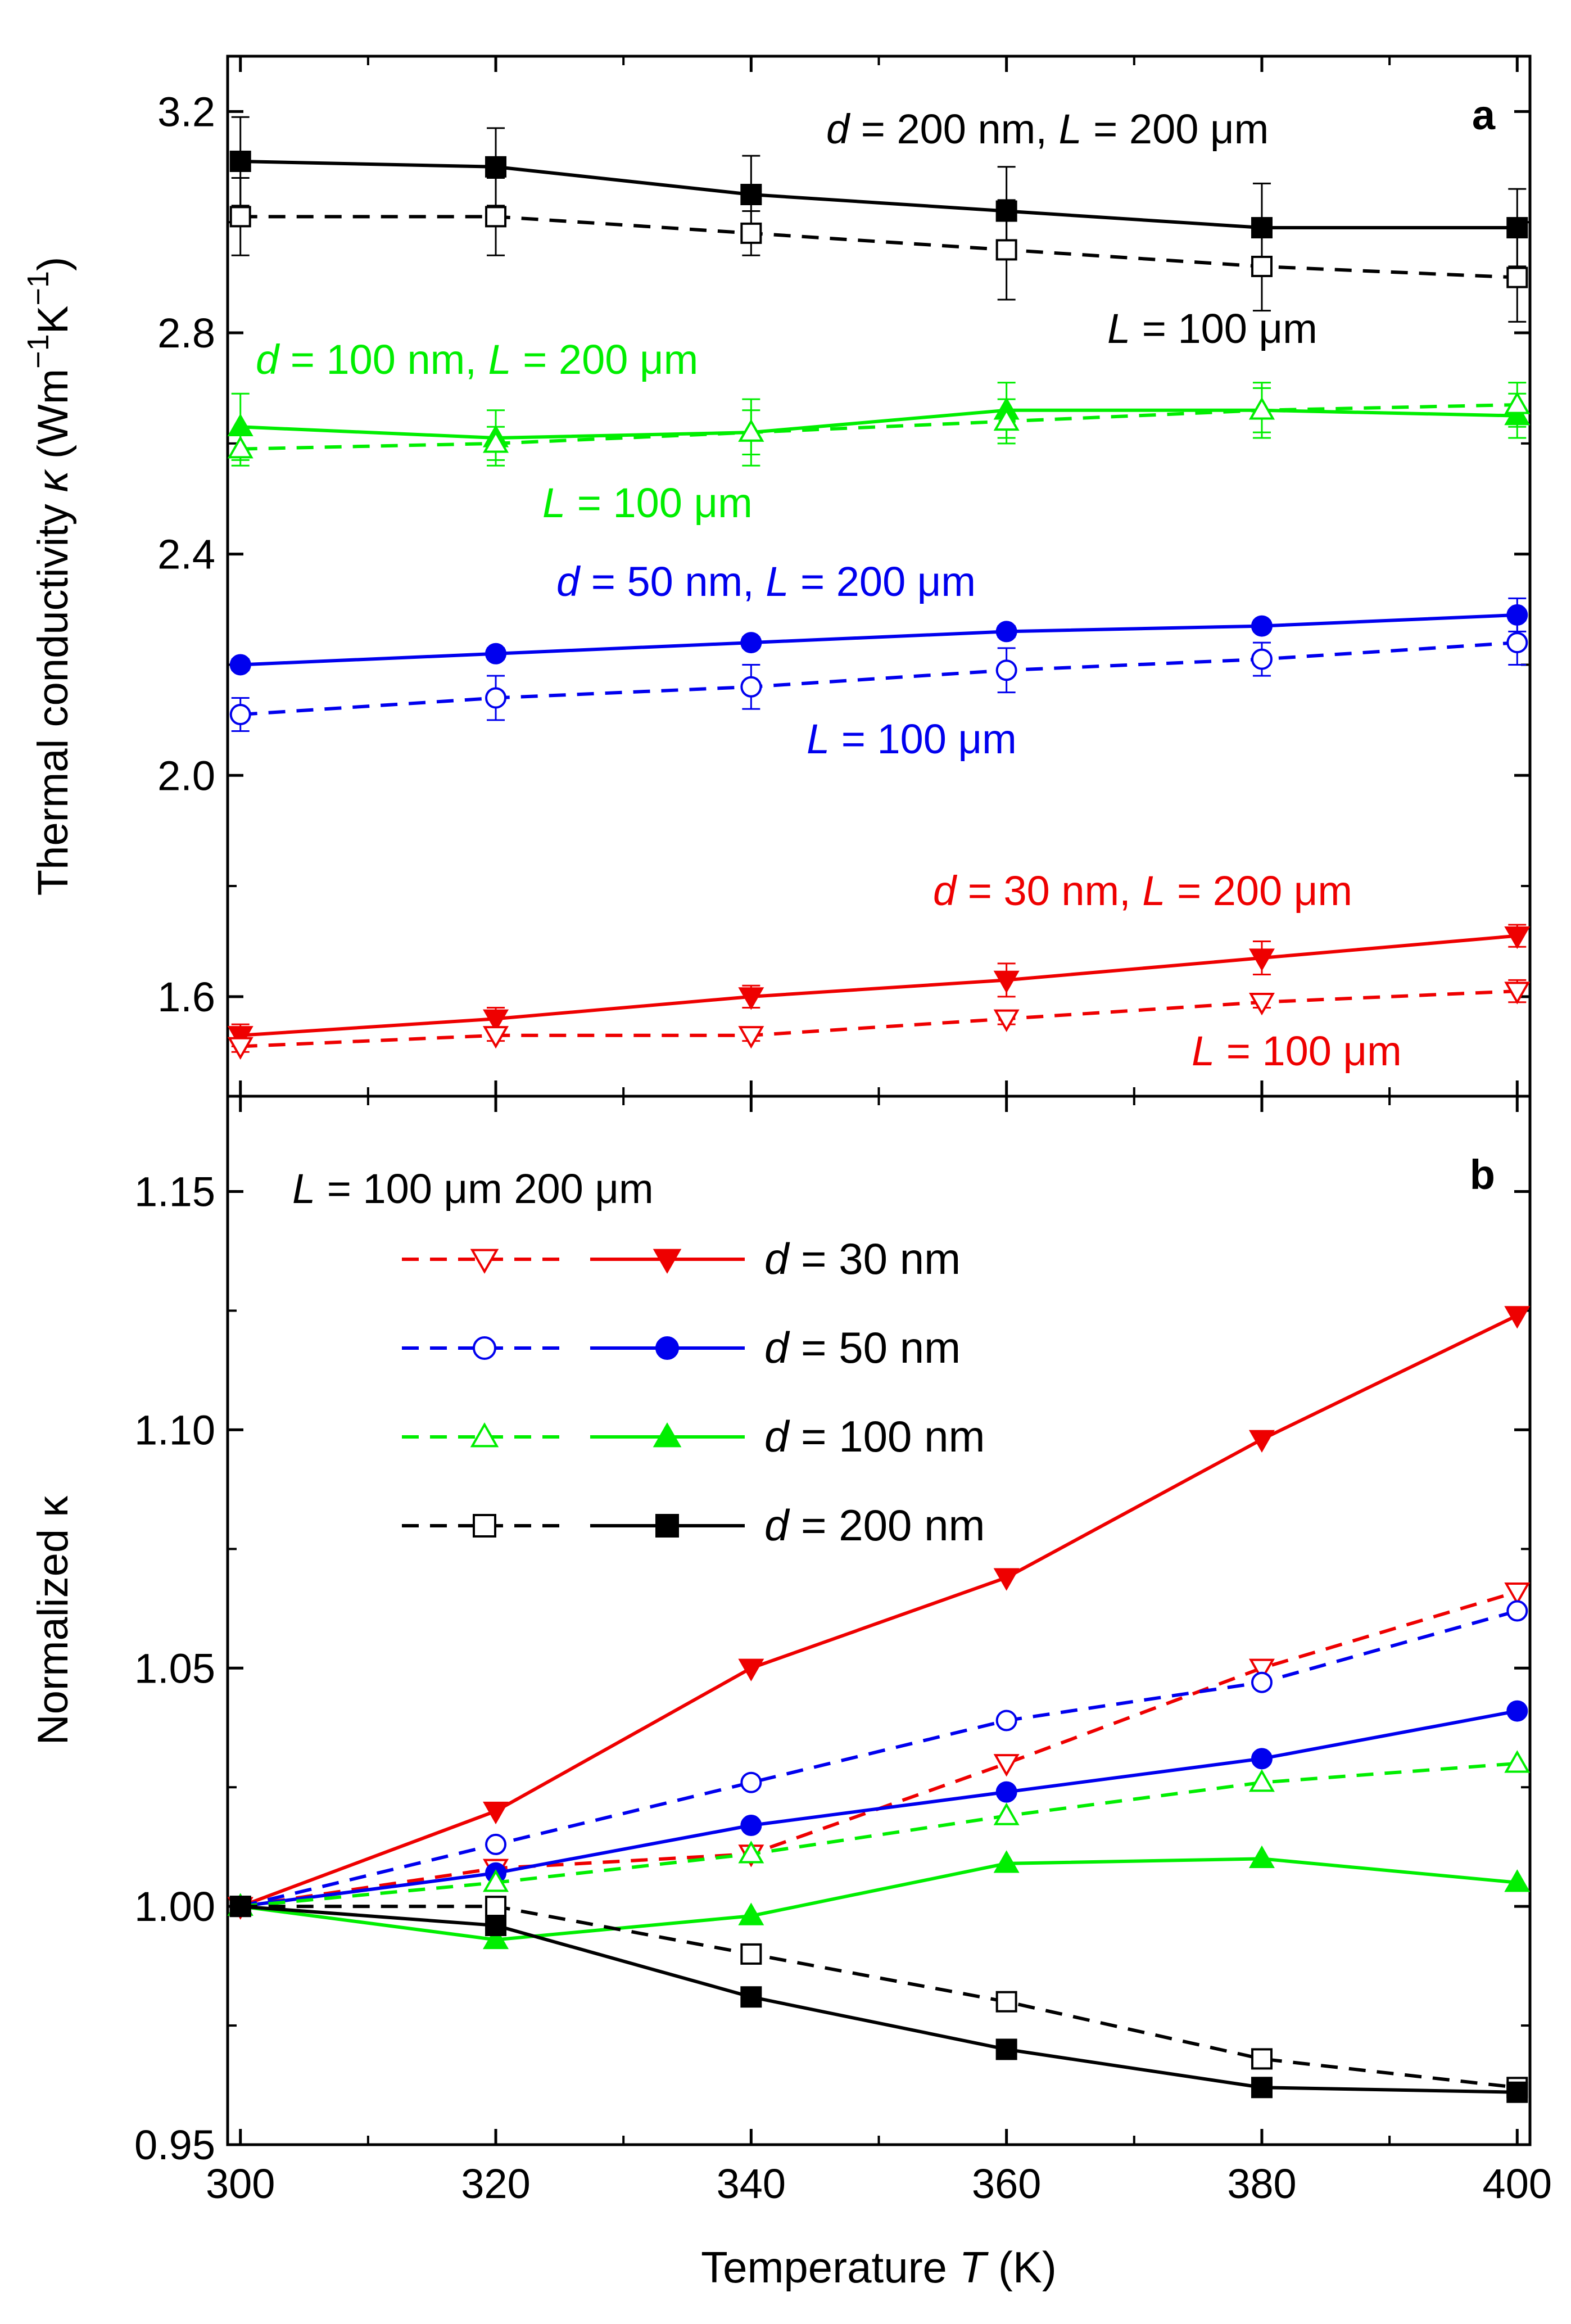 This screenshot has height=2324, width=1571. What do you see at coordinates (1483, 1174) in the screenshot?
I see `panel-label-b: b` at bounding box center [1483, 1174].